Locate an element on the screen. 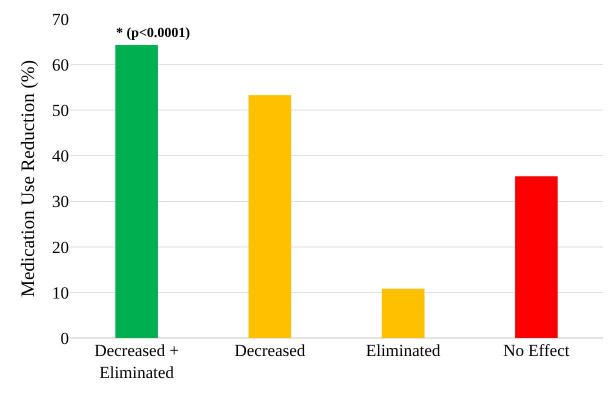  annotation: * (p<0.0001) is located at coordinates (153, 33).